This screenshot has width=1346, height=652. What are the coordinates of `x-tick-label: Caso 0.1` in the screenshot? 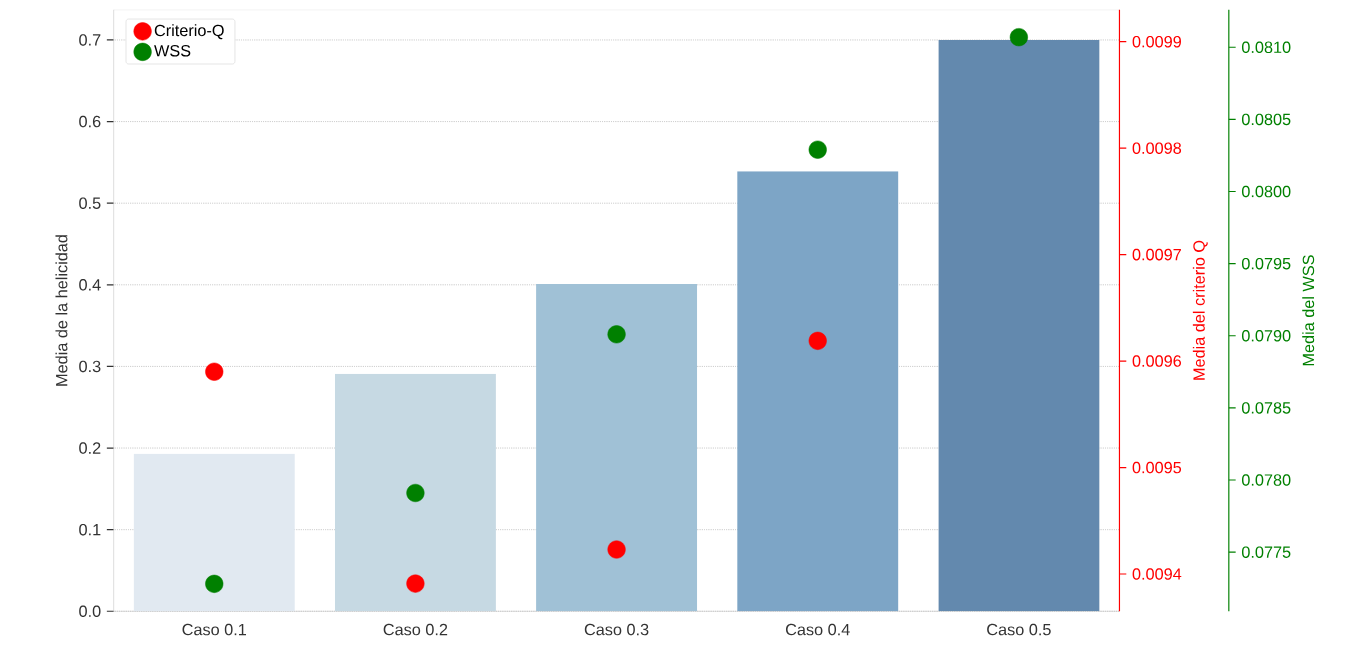 It's located at (214, 629).